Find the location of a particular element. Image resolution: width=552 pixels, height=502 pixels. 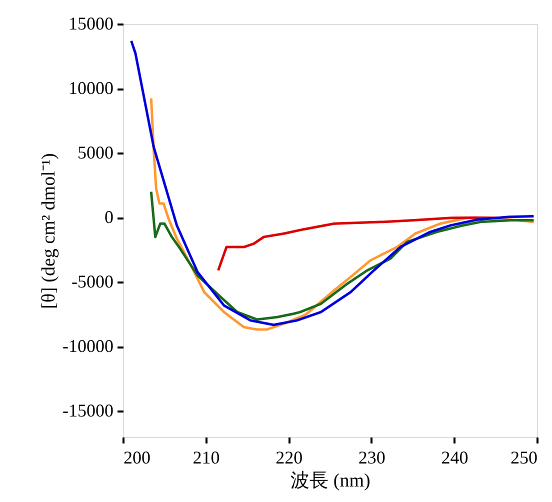

y-tick-label: 10000 is located at coordinates (91, 88).